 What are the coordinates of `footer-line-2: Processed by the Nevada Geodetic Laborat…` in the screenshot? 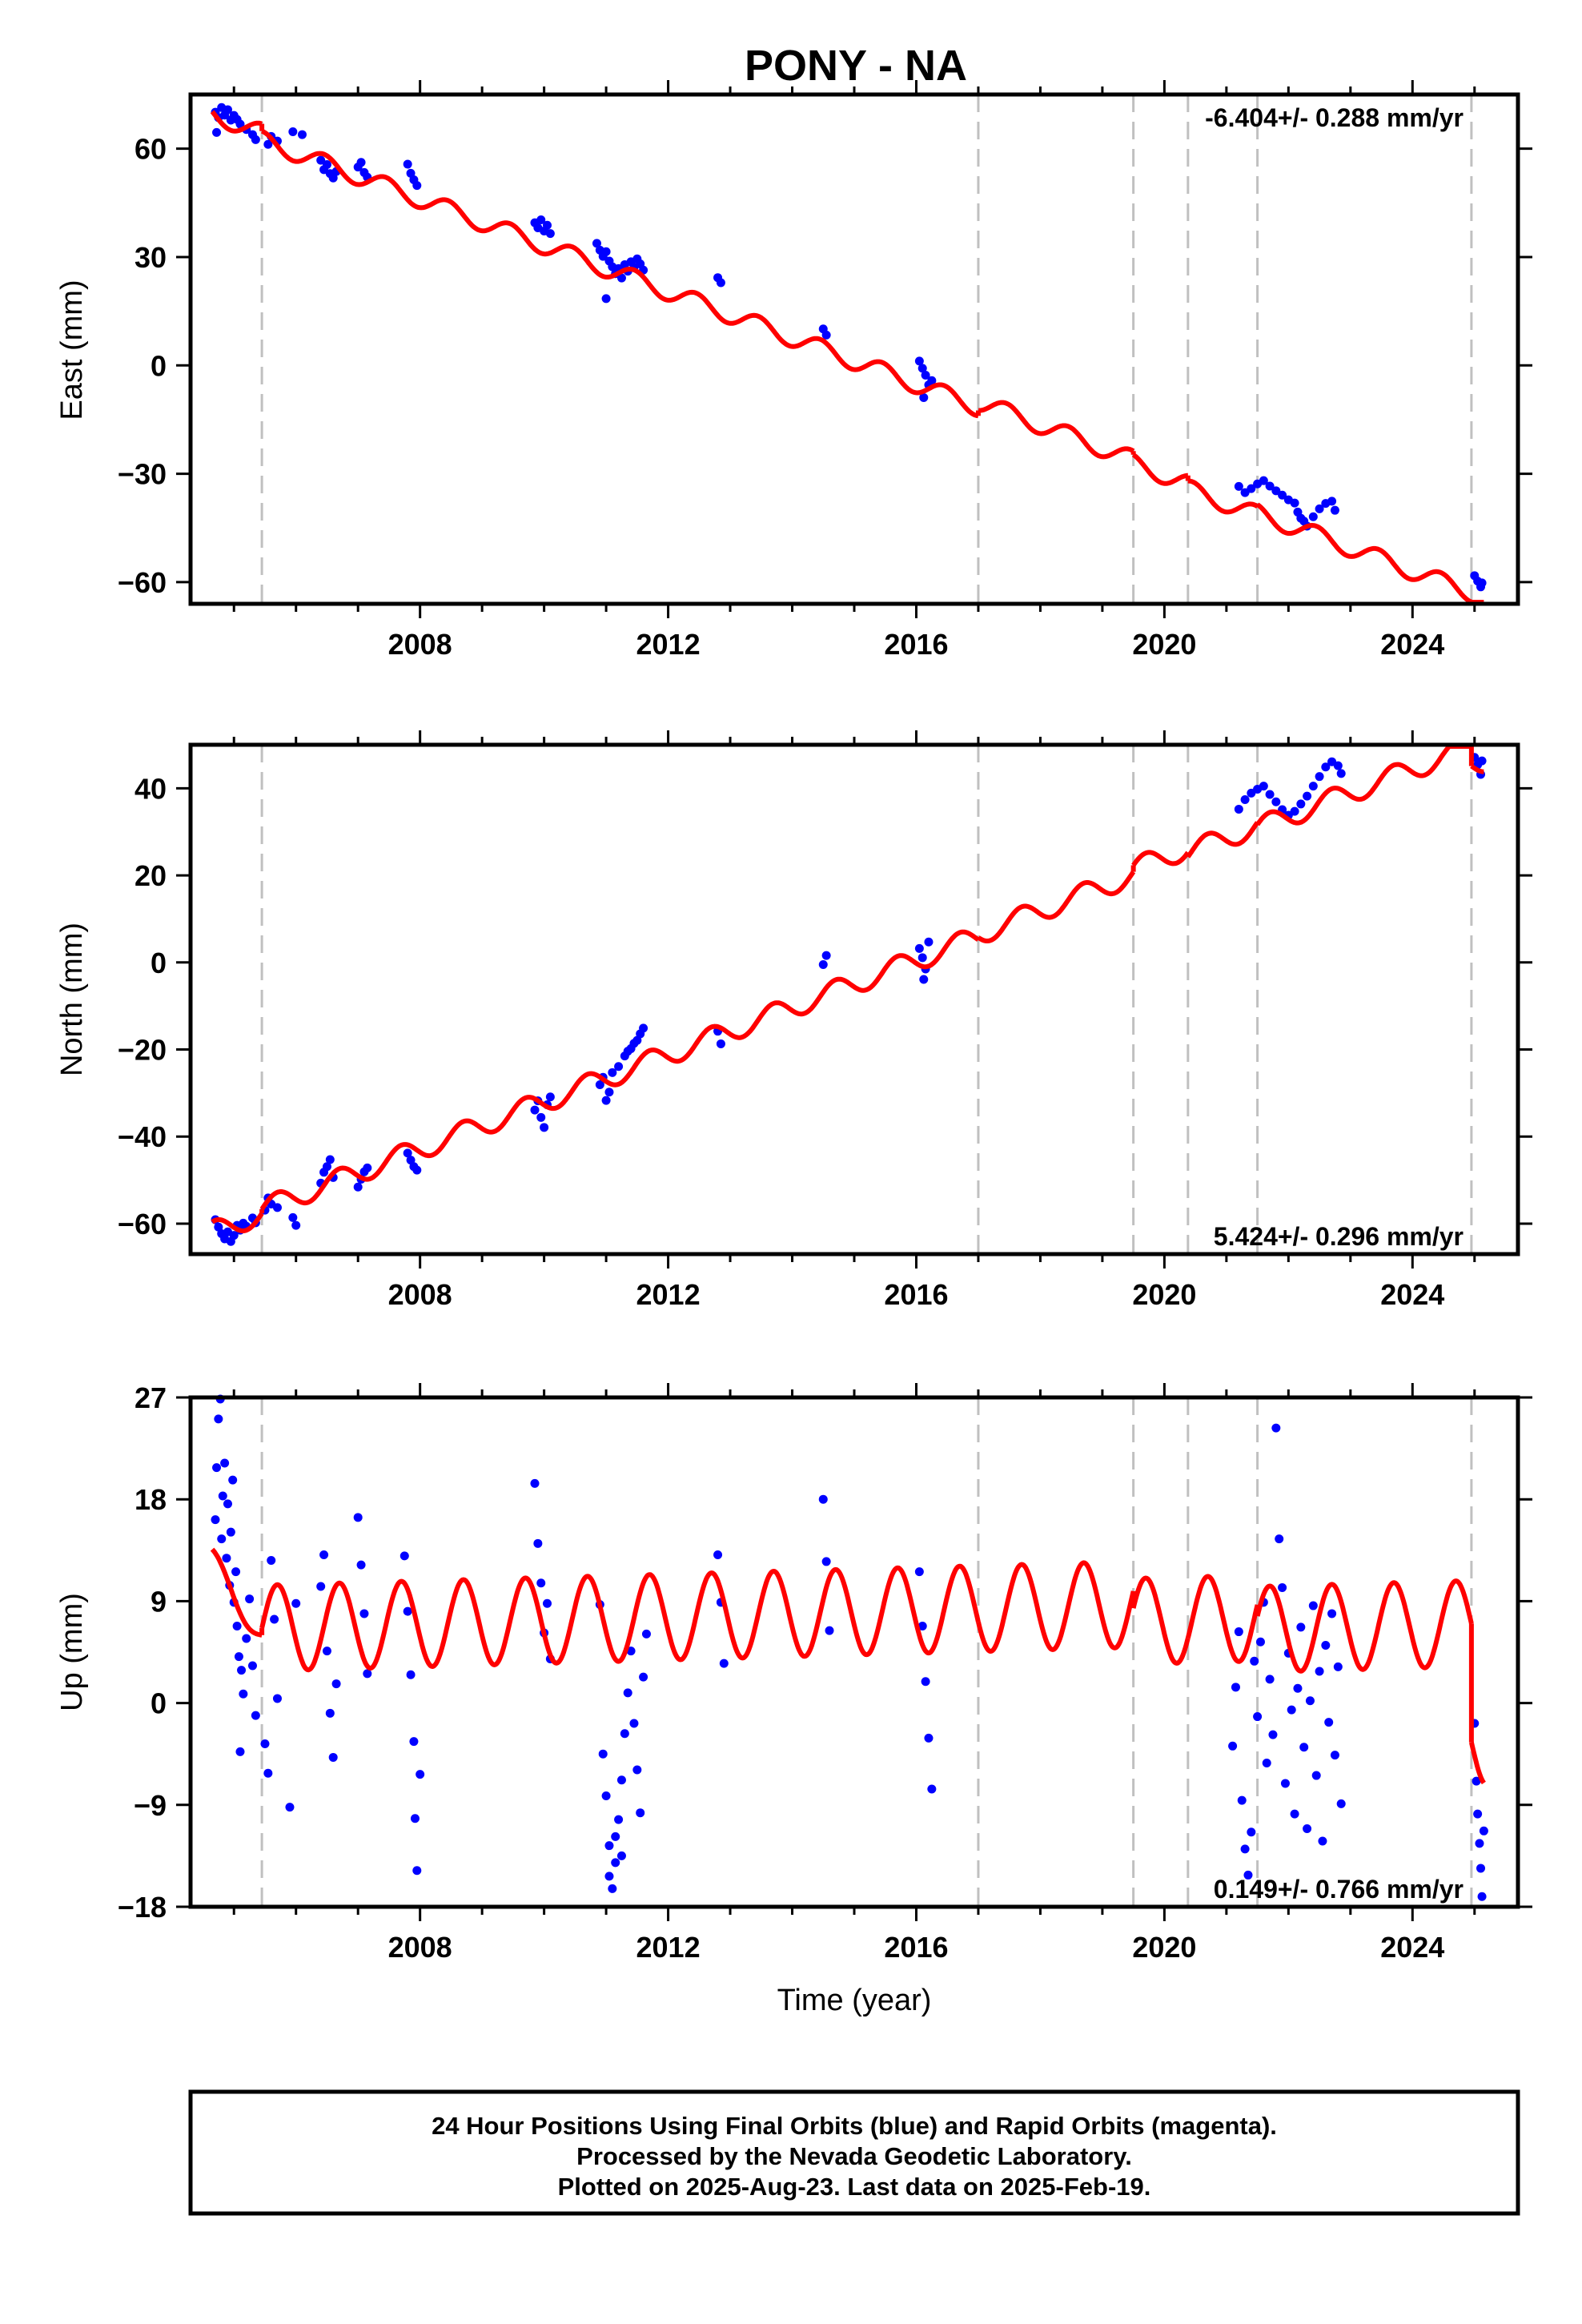 It's located at (854, 2156).